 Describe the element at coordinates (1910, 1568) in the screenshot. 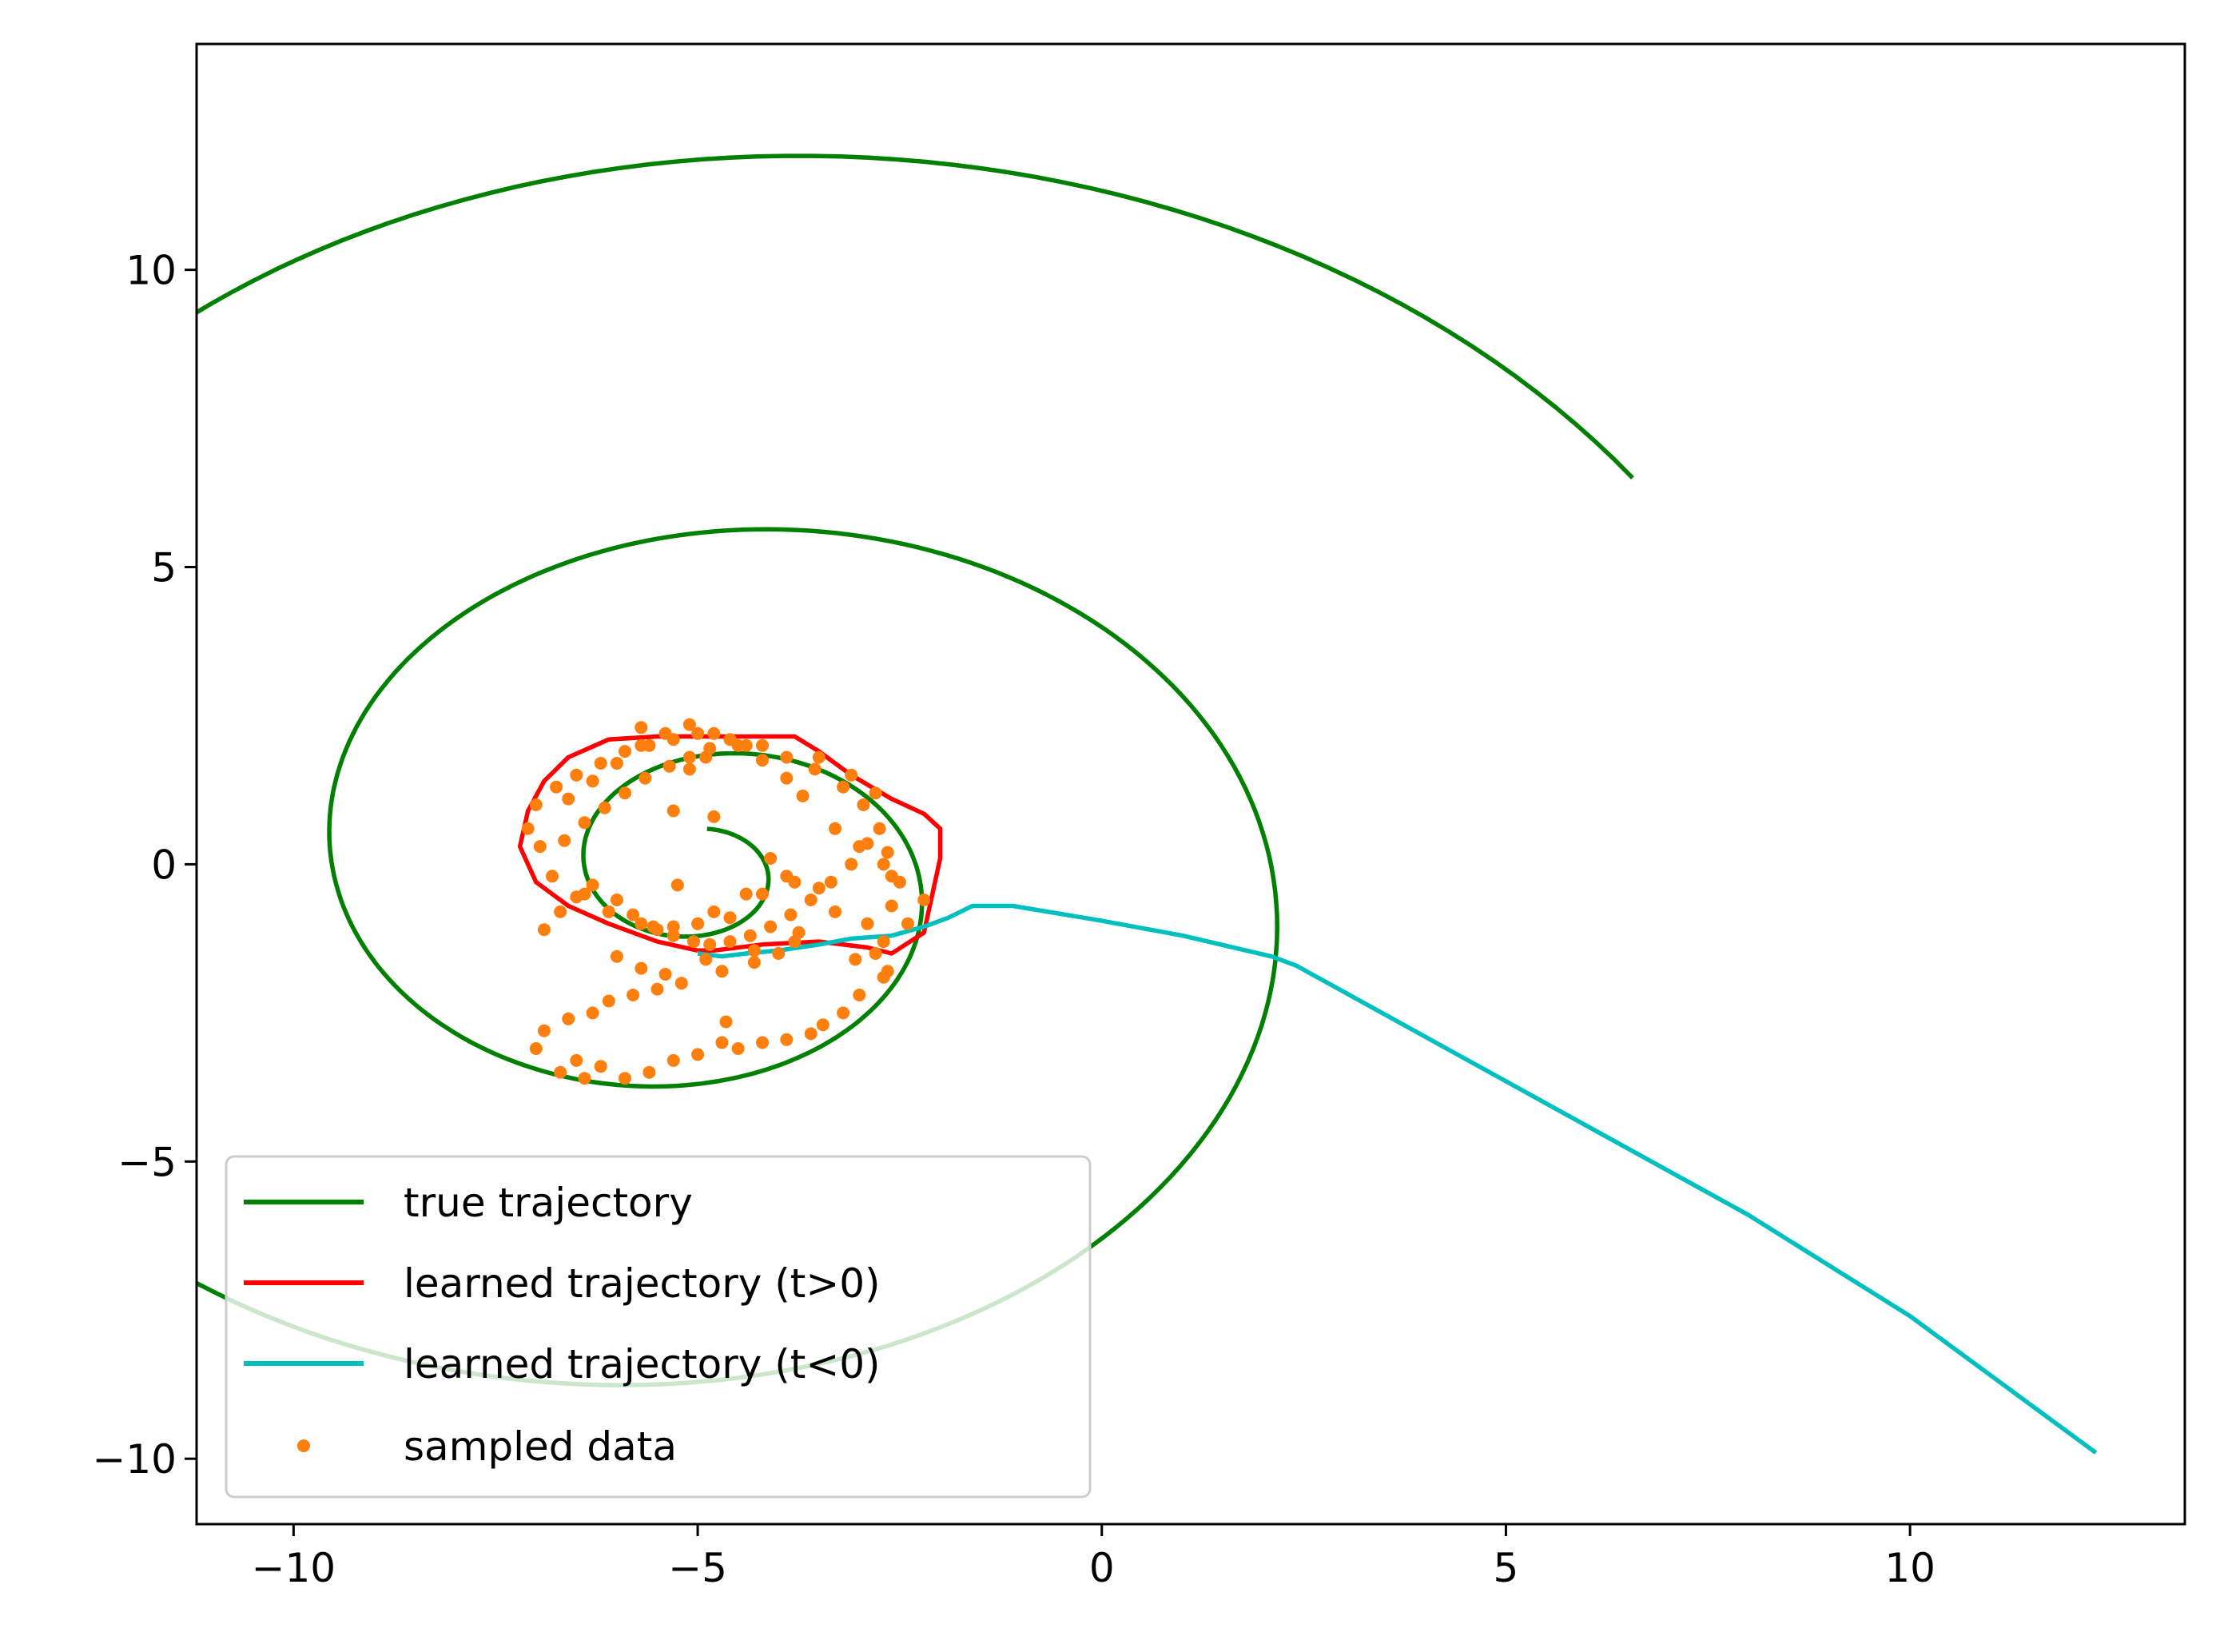

I see `x-tick-label: 10` at that location.